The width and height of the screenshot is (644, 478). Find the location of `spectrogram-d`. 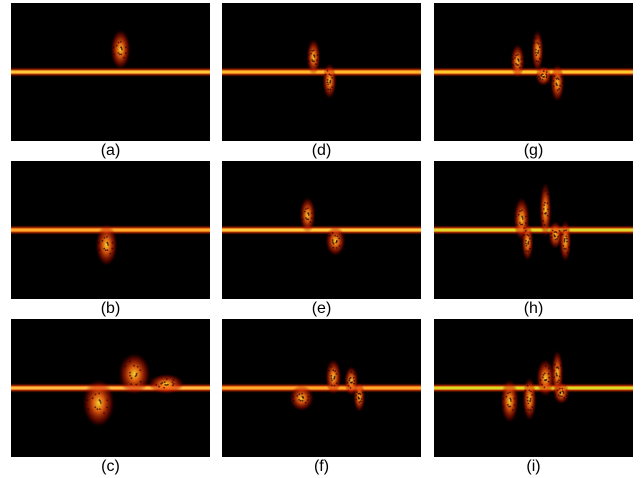

spectrogram-d is located at coordinates (321, 69).